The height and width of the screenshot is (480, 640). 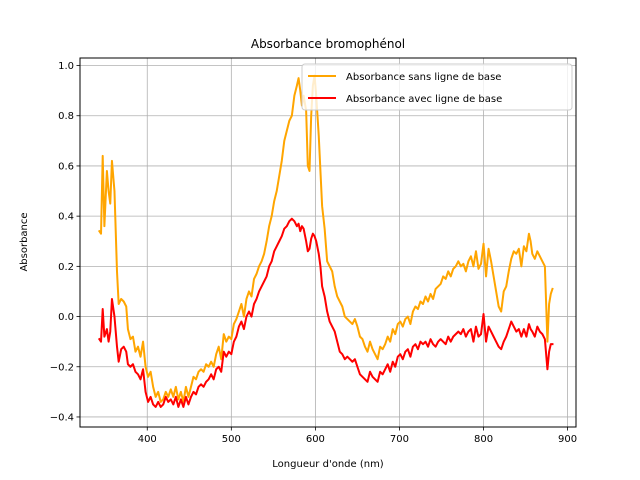 What do you see at coordinates (328, 44) in the screenshot?
I see `chart-title: Absorbance bromophénol` at bounding box center [328, 44].